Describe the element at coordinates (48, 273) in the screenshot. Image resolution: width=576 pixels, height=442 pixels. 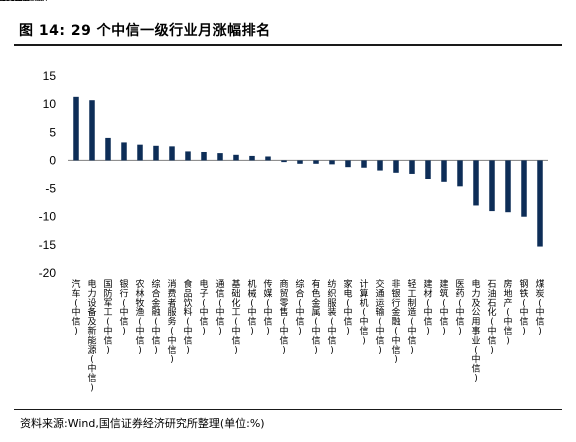
I see `y-tick-label: -20` at that location.